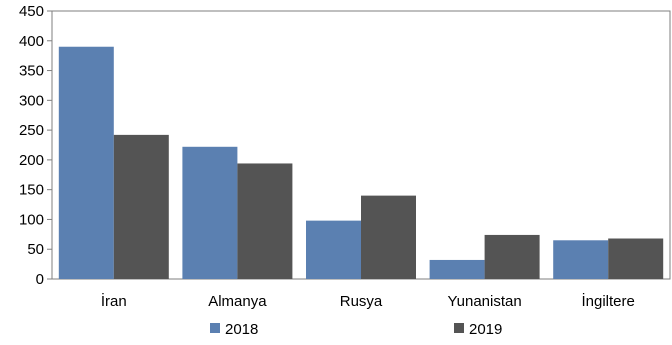 The width and height of the screenshot is (672, 345). Describe the element at coordinates (237, 301) in the screenshot. I see `category-label: Almanya` at that location.